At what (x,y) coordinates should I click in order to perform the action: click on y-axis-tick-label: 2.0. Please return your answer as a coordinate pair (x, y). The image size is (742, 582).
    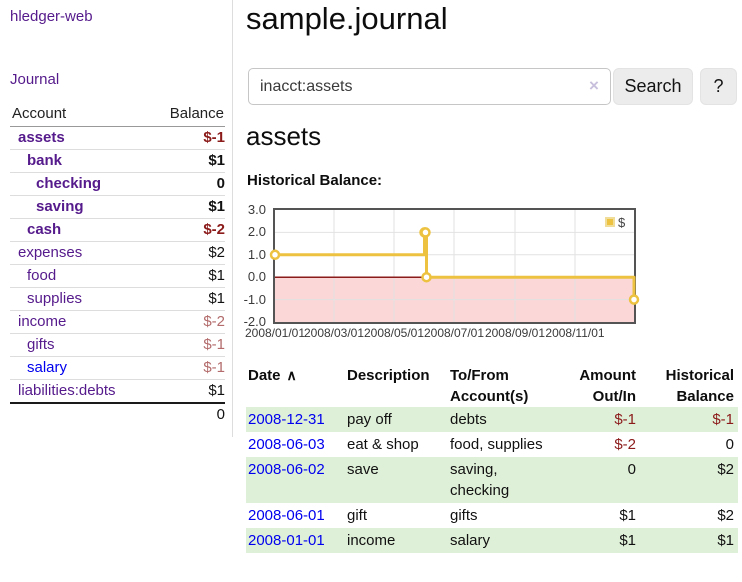
    Looking at the image, I should click on (256, 232).